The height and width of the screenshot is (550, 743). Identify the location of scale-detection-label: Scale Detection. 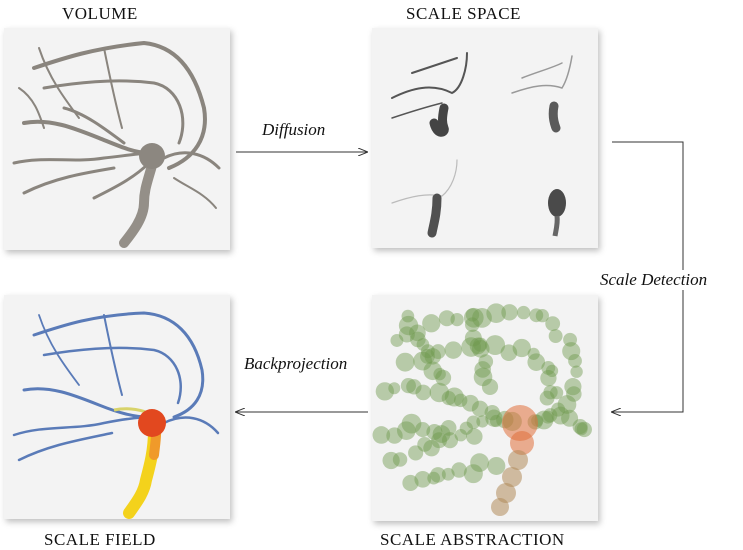
(654, 280).